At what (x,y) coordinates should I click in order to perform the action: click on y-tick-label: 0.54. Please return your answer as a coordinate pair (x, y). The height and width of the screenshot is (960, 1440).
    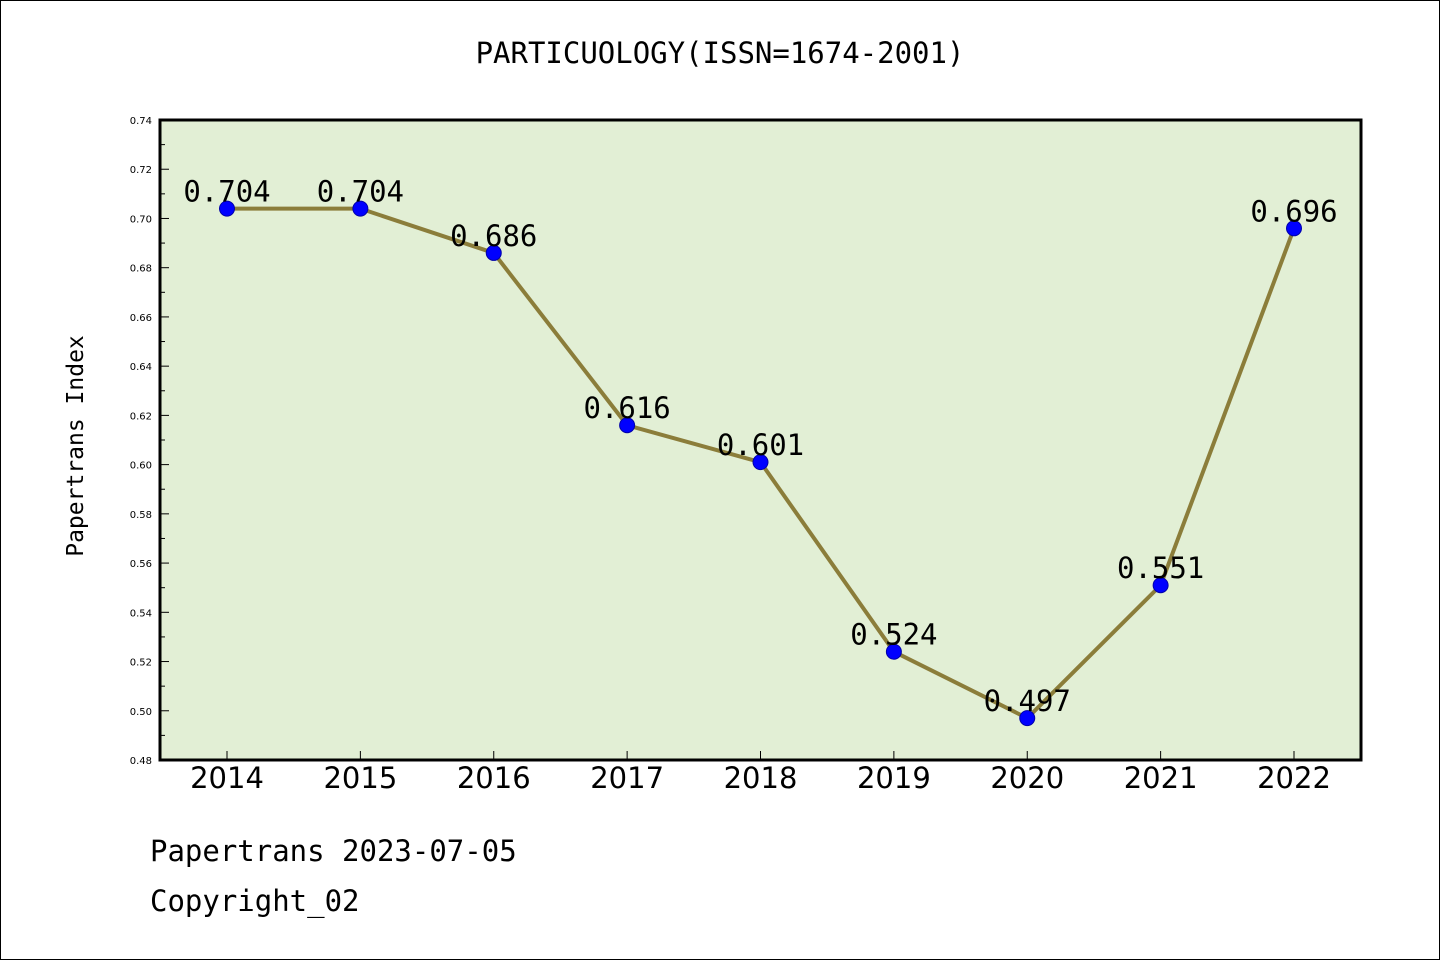
    Looking at the image, I should click on (141, 613).